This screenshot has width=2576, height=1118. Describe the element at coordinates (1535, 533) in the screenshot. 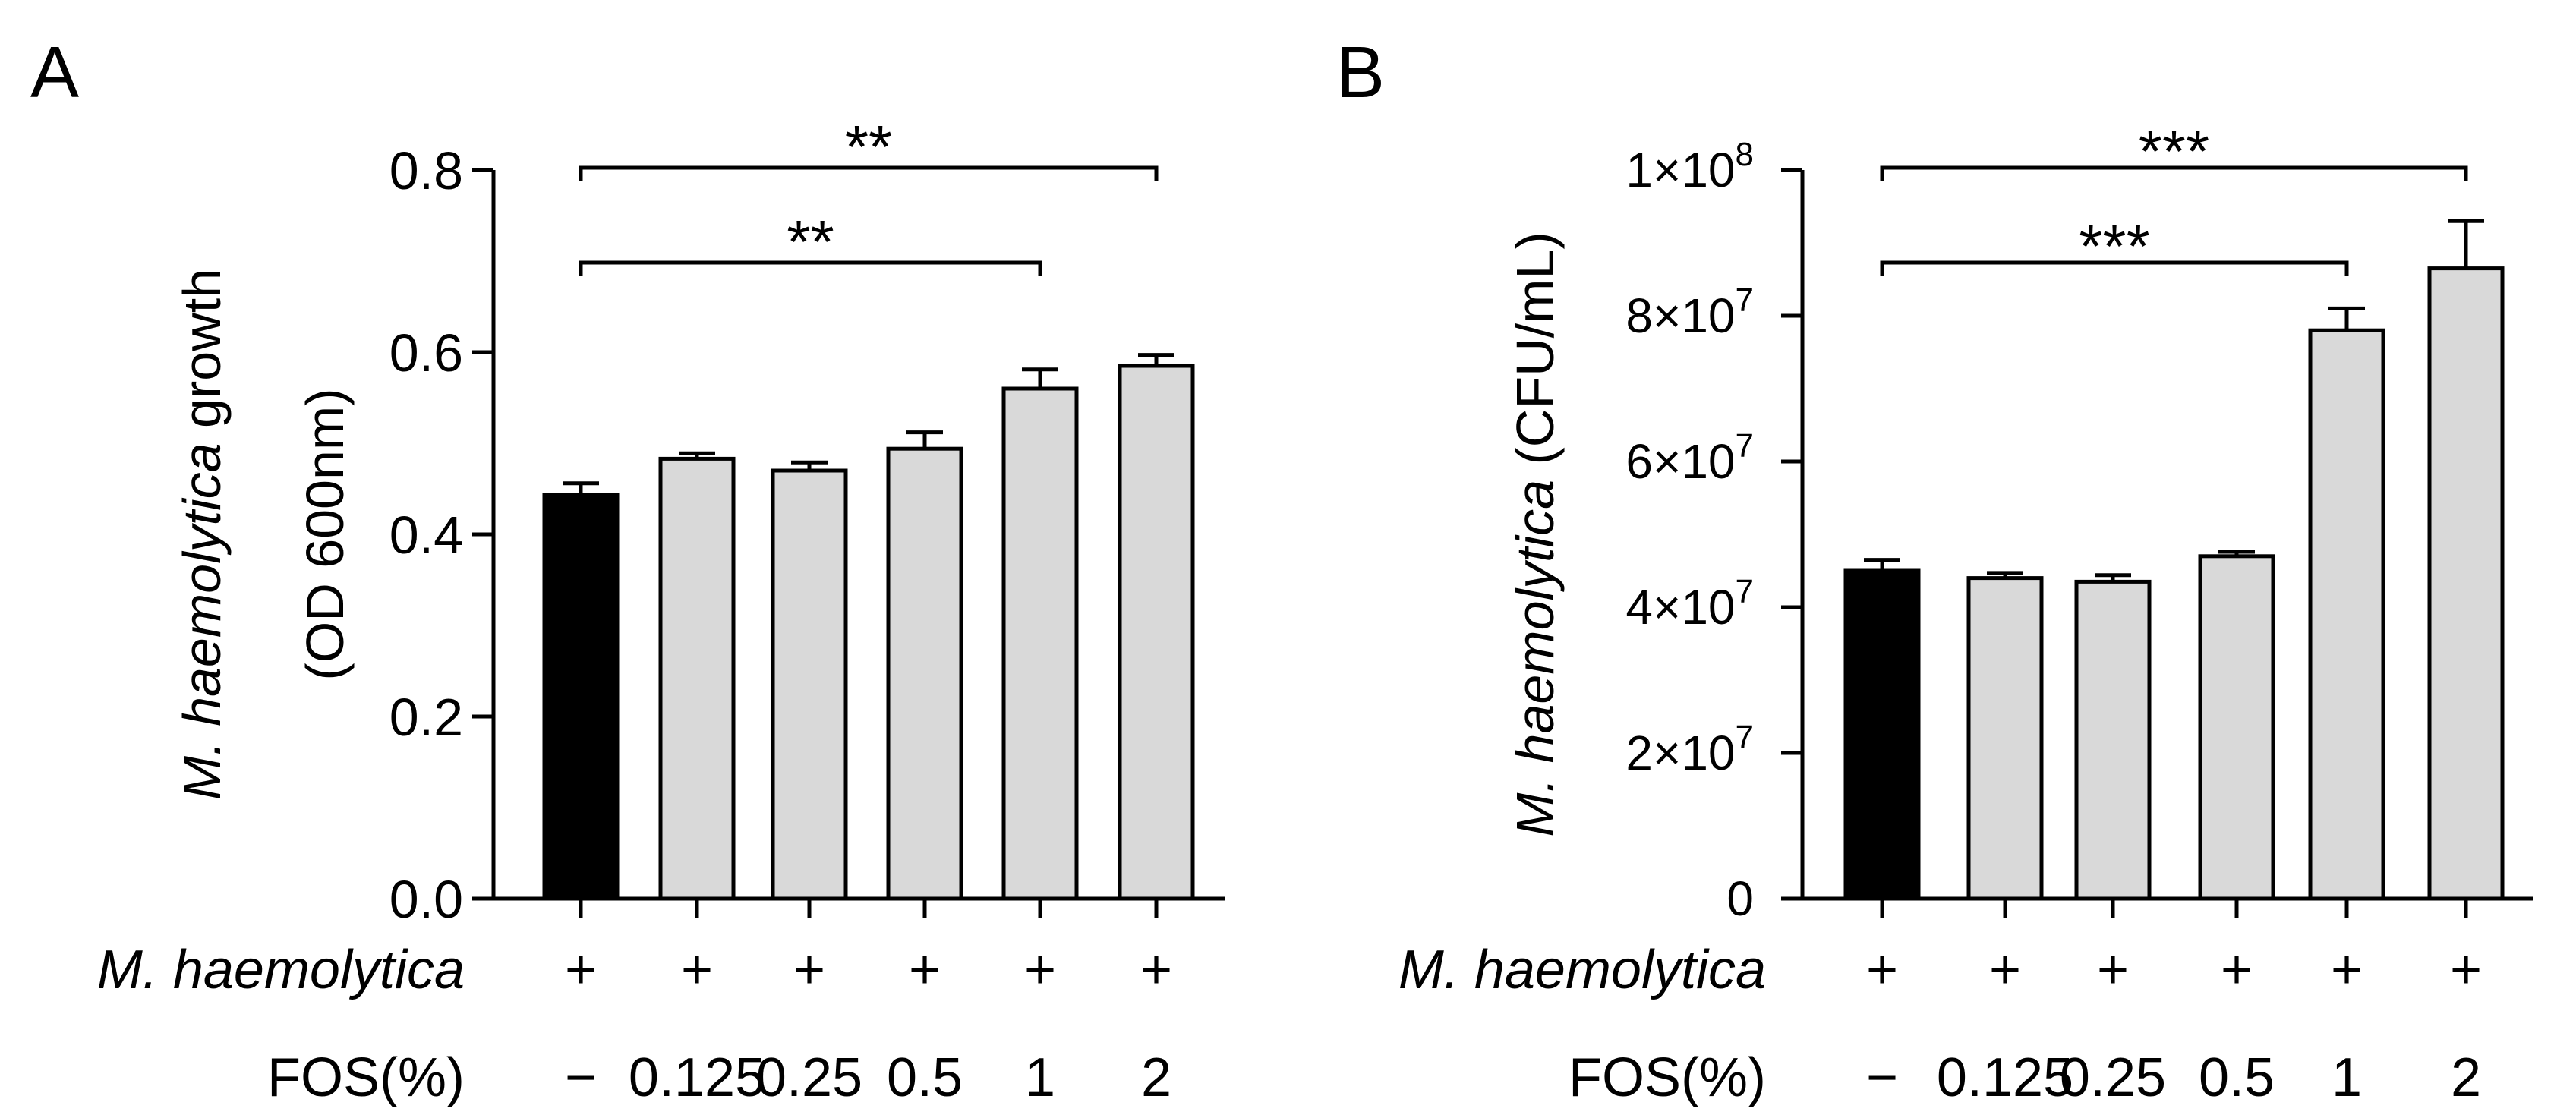

I see `b-y-axis-title: M. haemolytica (CFU/mL)` at that location.